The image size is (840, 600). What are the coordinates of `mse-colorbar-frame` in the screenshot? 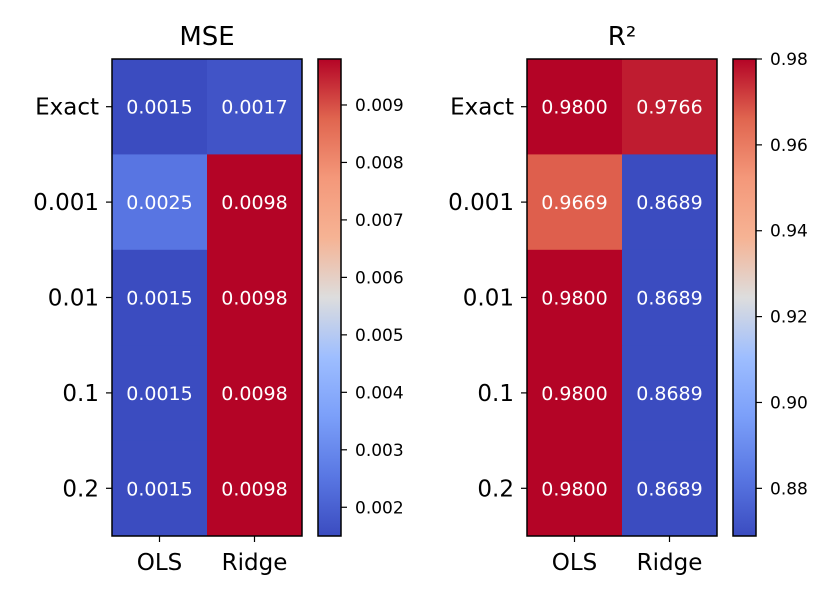 It's located at (329, 297).